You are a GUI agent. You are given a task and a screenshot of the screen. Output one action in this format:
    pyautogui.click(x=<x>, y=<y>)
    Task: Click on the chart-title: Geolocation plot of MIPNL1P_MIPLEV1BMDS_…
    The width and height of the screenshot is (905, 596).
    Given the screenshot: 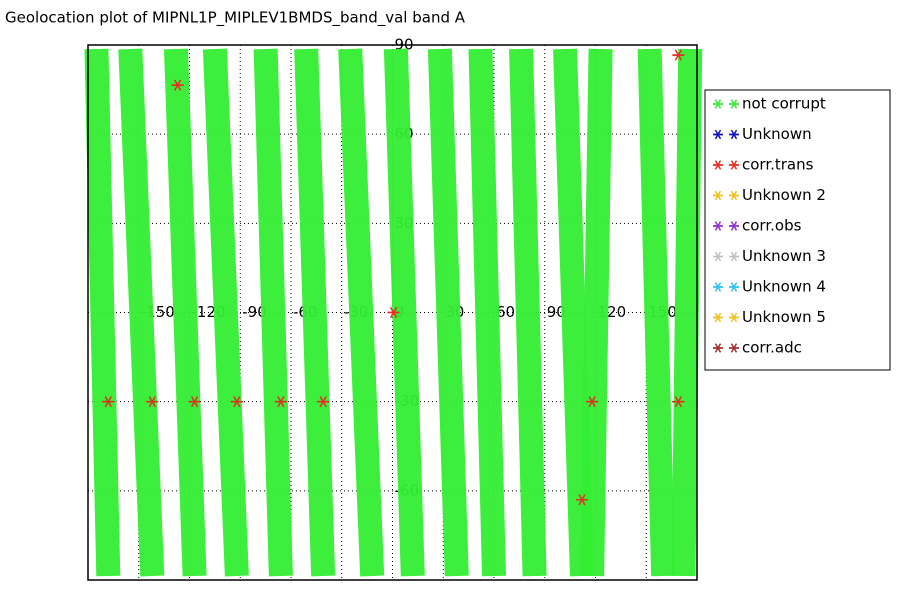 What is the action you would take?
    pyautogui.click(x=235, y=18)
    